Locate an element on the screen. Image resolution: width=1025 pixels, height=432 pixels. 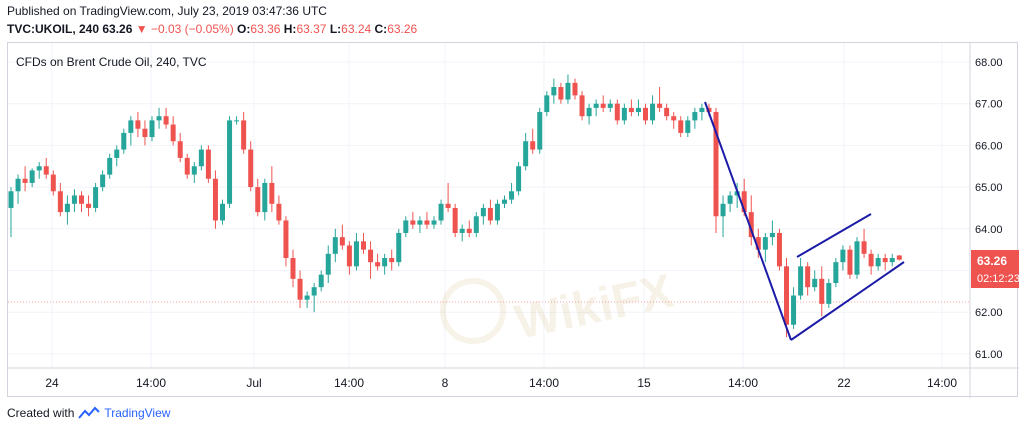
price-tick-label: 68.00 is located at coordinates (989, 63).